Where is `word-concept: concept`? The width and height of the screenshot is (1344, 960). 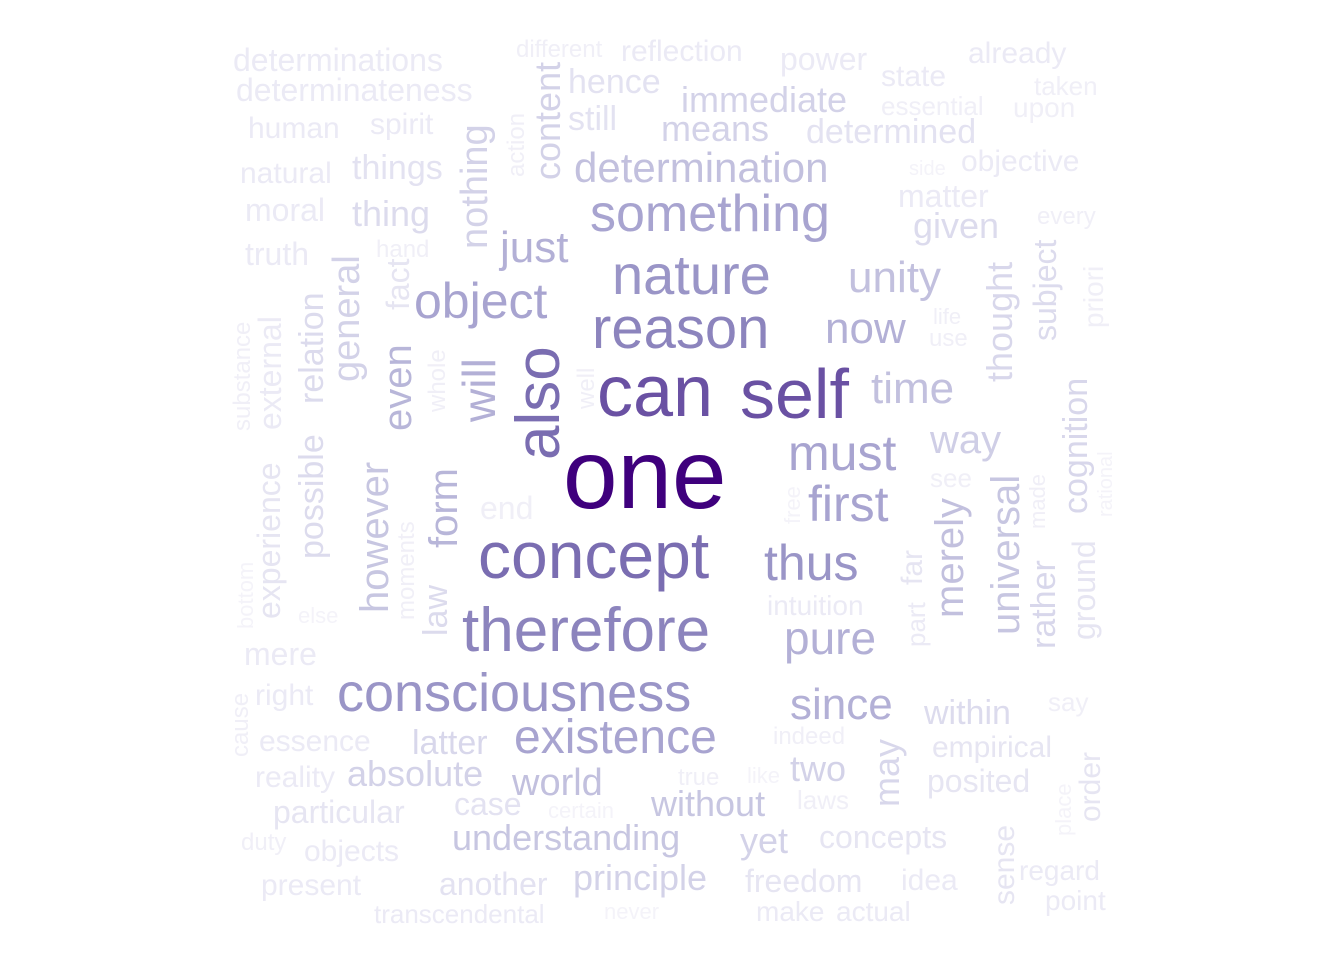
word-concept: concept is located at coordinates (594, 555).